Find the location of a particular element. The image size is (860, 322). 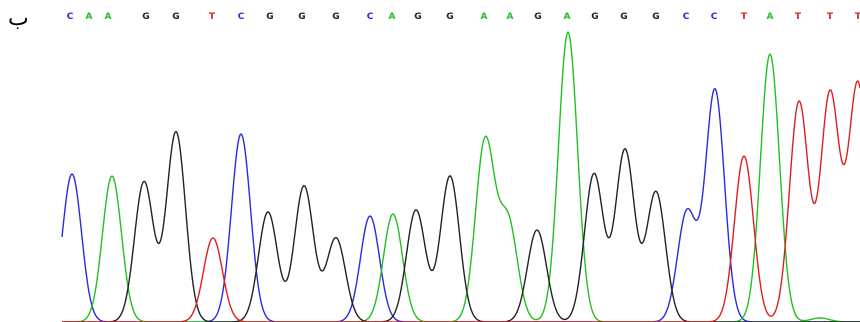

base-call-28: T is located at coordinates (857, 17).